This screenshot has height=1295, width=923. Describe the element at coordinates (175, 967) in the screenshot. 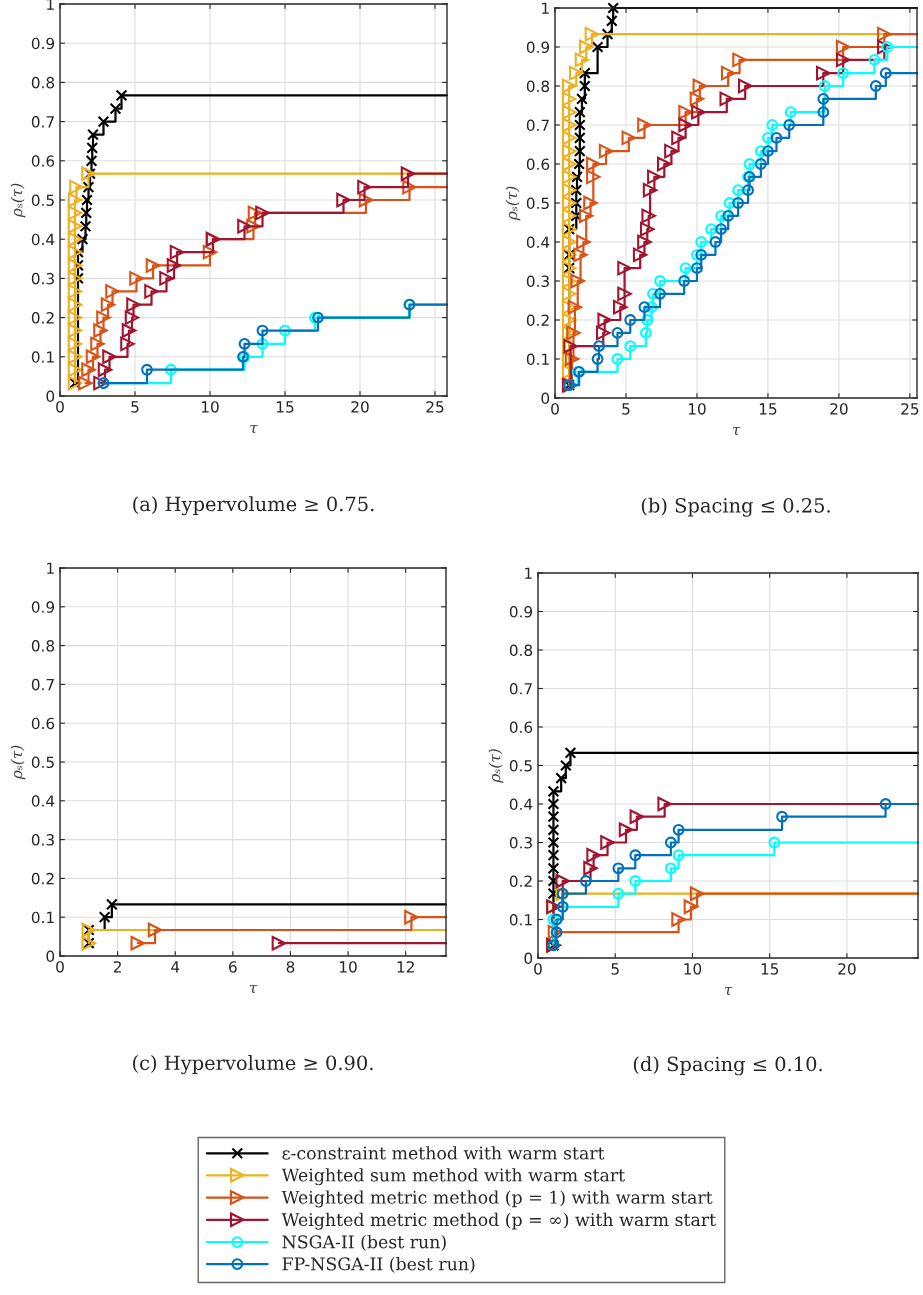

I see `x-tick-label: 4` at that location.